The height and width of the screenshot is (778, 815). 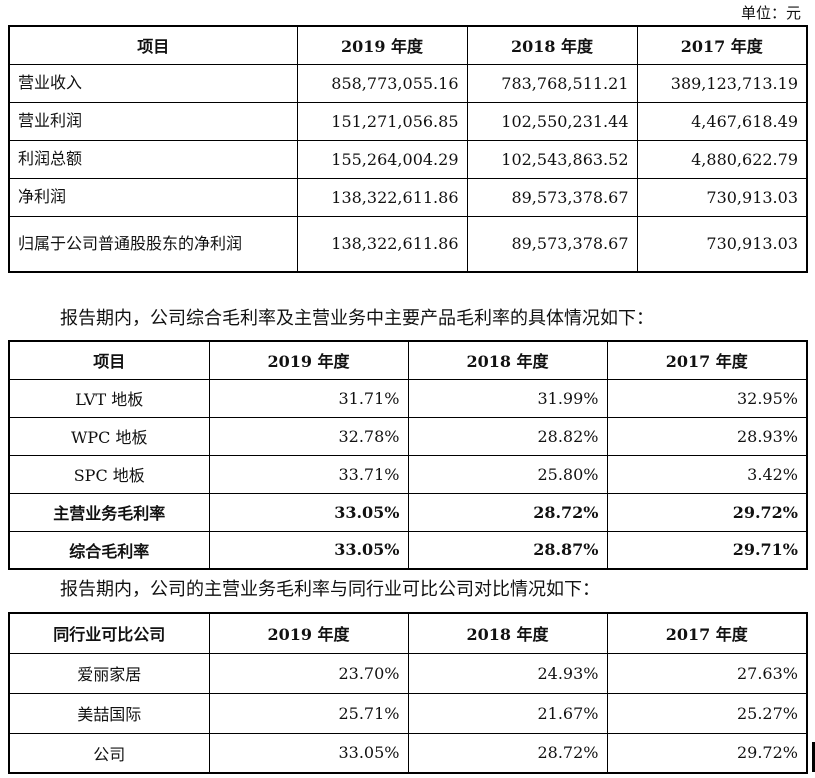 What do you see at coordinates (382, 121) in the screenshot?
I see `cell-value: 151,271,056.85` at bounding box center [382, 121].